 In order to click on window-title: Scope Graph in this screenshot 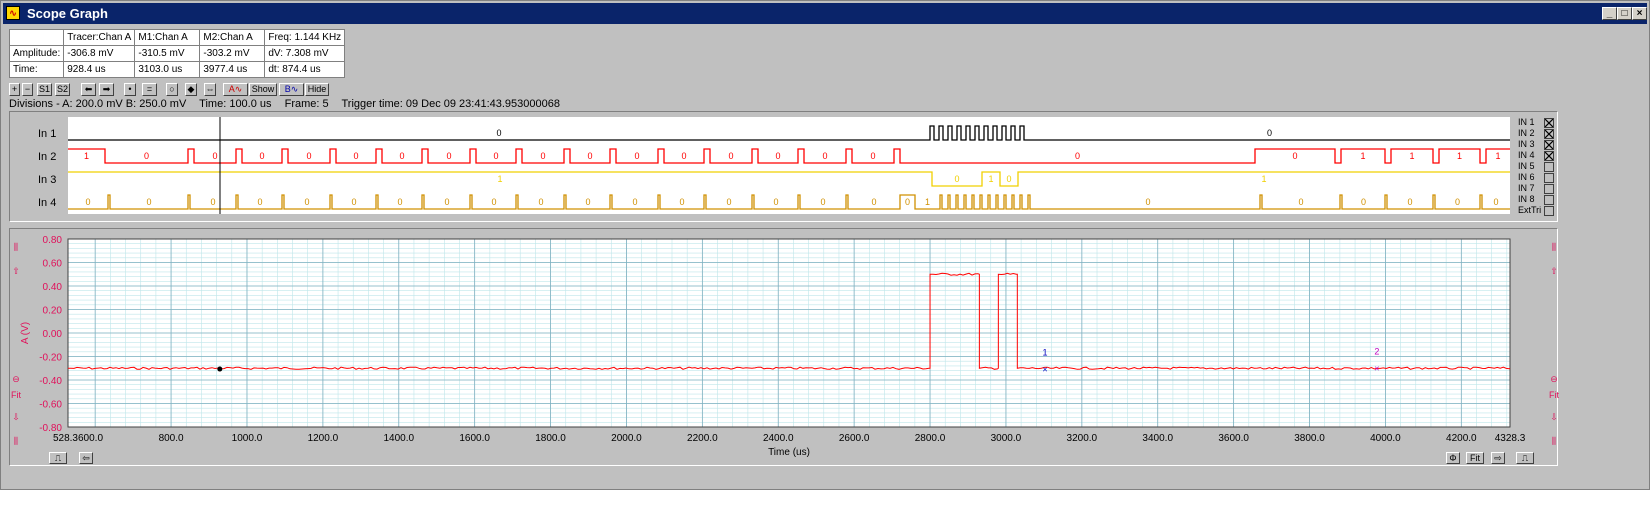, I will do `click(67, 13)`.